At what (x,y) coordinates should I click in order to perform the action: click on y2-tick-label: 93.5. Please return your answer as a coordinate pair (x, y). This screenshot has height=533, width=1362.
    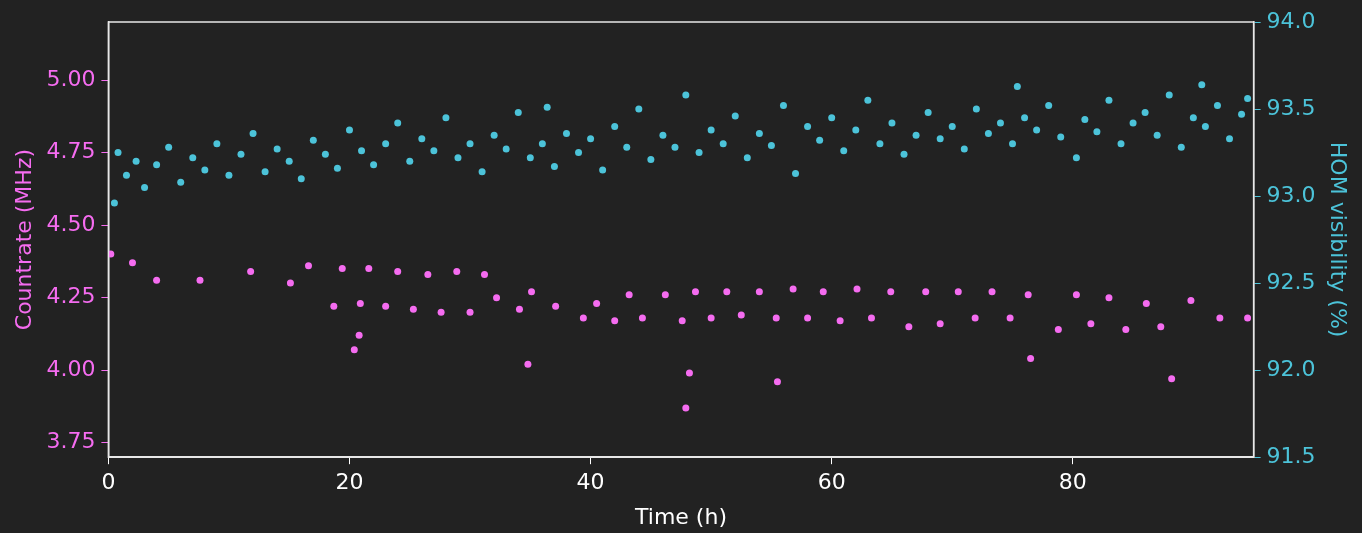
    Looking at the image, I should click on (1291, 107).